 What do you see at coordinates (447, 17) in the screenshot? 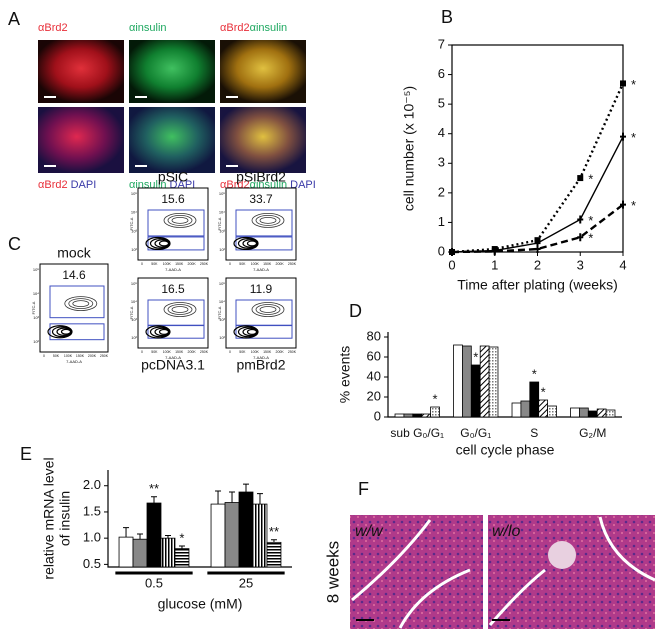
I see `panel-label: B` at bounding box center [447, 17].